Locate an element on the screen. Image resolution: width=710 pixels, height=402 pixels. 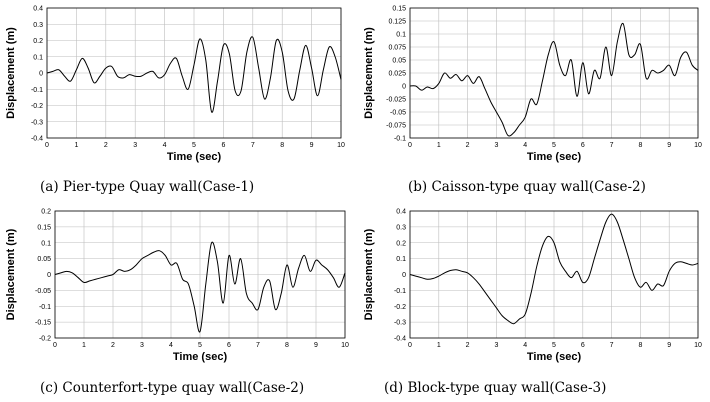
chart-caption: (c) Counterfort-type quay wall(Case-2) is located at coordinates (172, 388).